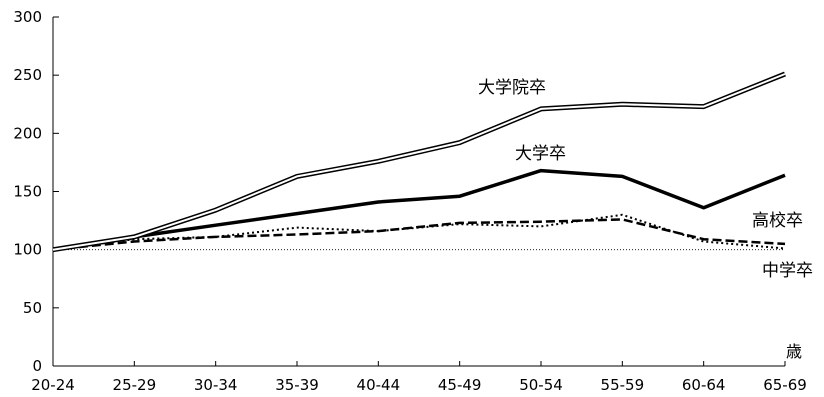 Image resolution: width=824 pixels, height=397 pixels. What do you see at coordinates (785, 385) in the screenshot?
I see `x-tick-label: 65-69` at bounding box center [785, 385].